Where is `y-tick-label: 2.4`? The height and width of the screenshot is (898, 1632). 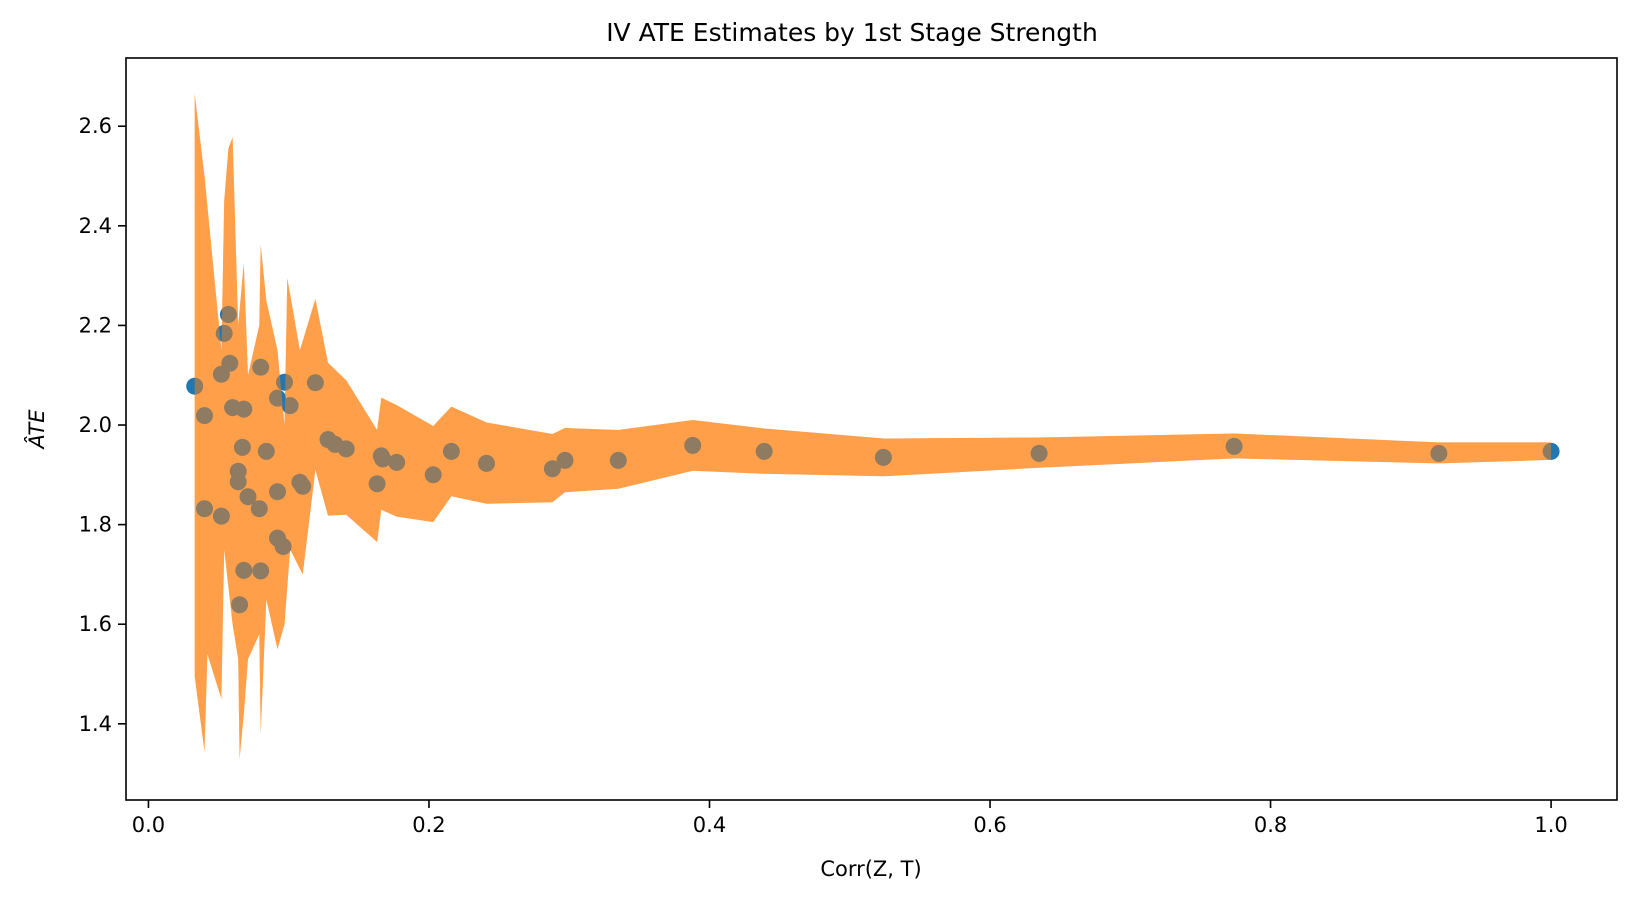
y-tick-label: 2.4 is located at coordinates (95, 226).